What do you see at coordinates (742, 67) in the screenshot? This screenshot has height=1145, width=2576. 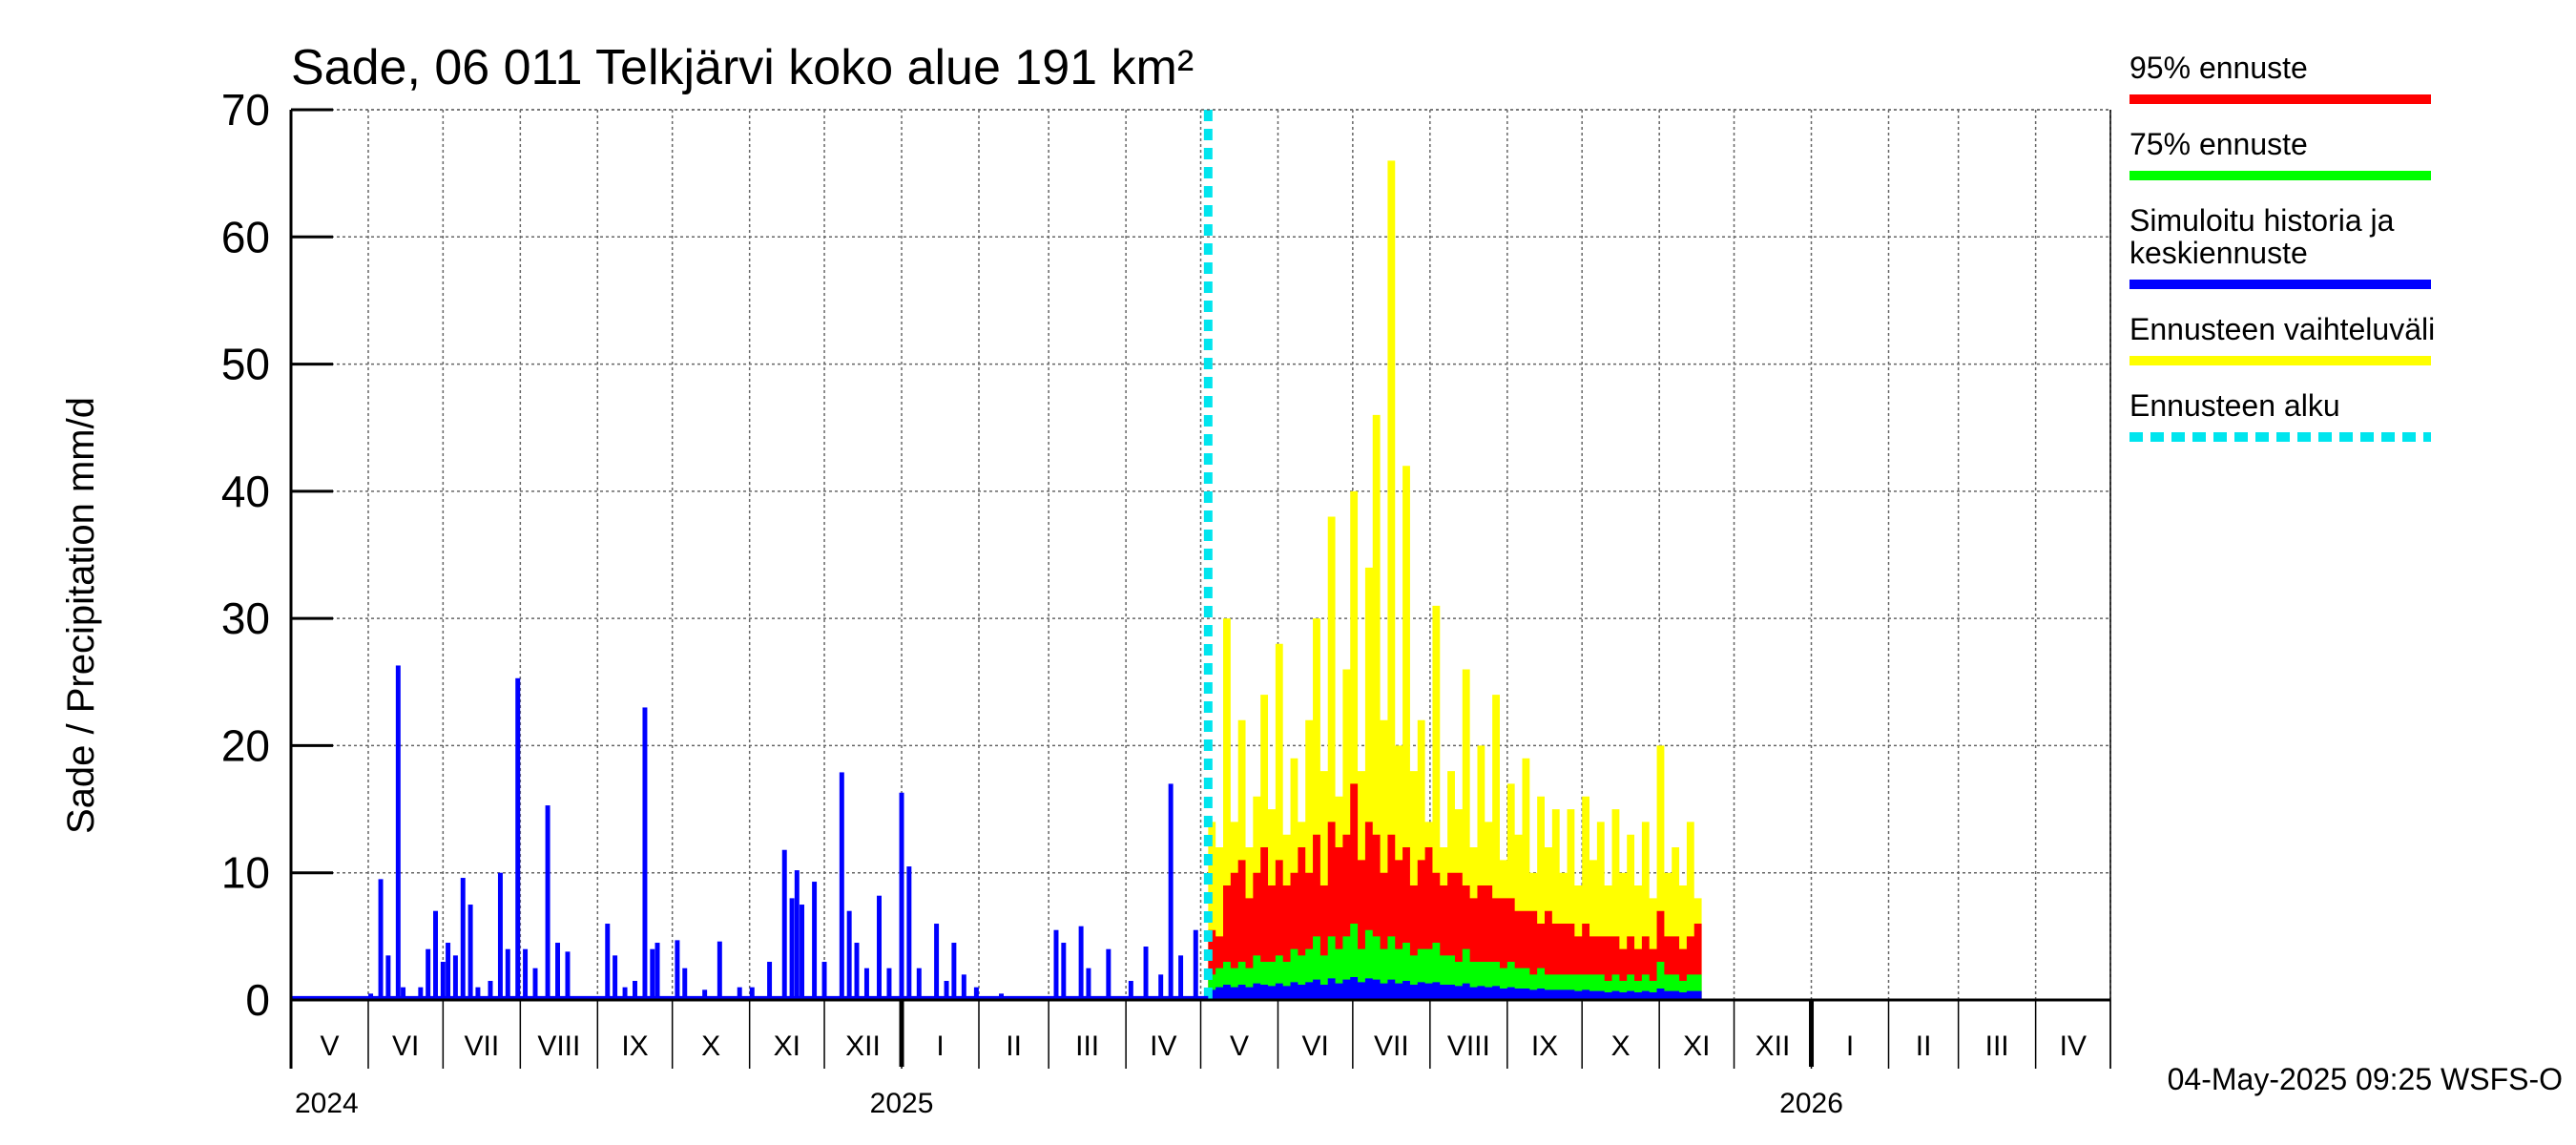 I see `chart-title: Sade, 06 011 Telkjärvi koko alue 191 km²` at bounding box center [742, 67].